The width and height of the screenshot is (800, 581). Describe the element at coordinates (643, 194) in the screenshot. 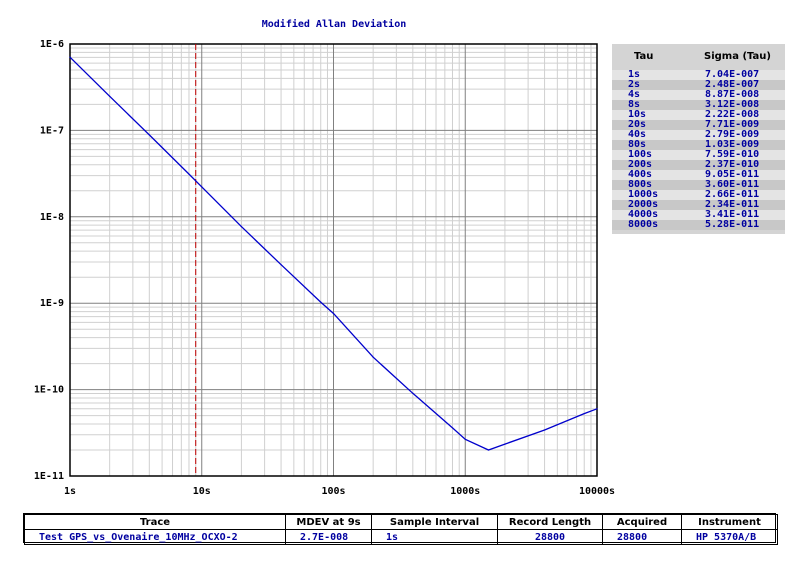

I see `tau-cell: 1000s` at that location.